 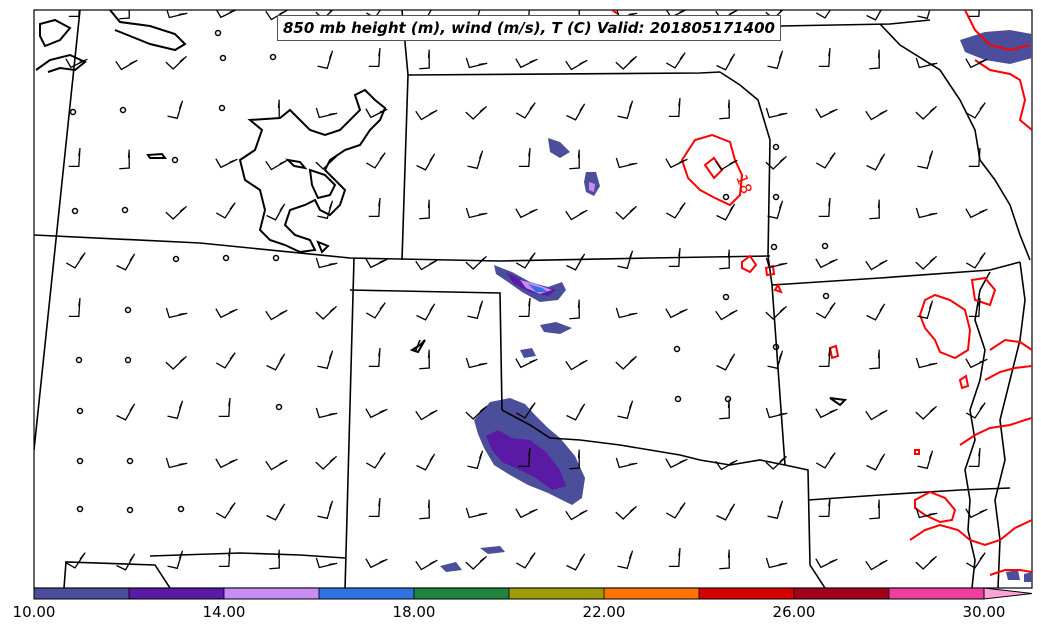 What do you see at coordinates (794, 612) in the screenshot?
I see `colorbar-tick-label: 26.00` at bounding box center [794, 612].